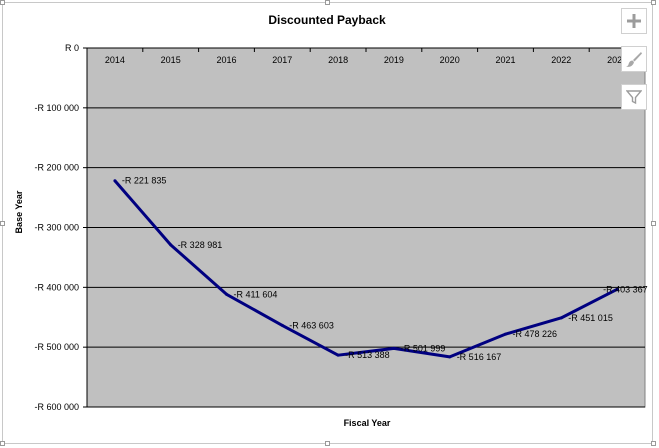  What do you see at coordinates (115, 60) in the screenshot?
I see `x-tick-label: 2014` at bounding box center [115, 60].